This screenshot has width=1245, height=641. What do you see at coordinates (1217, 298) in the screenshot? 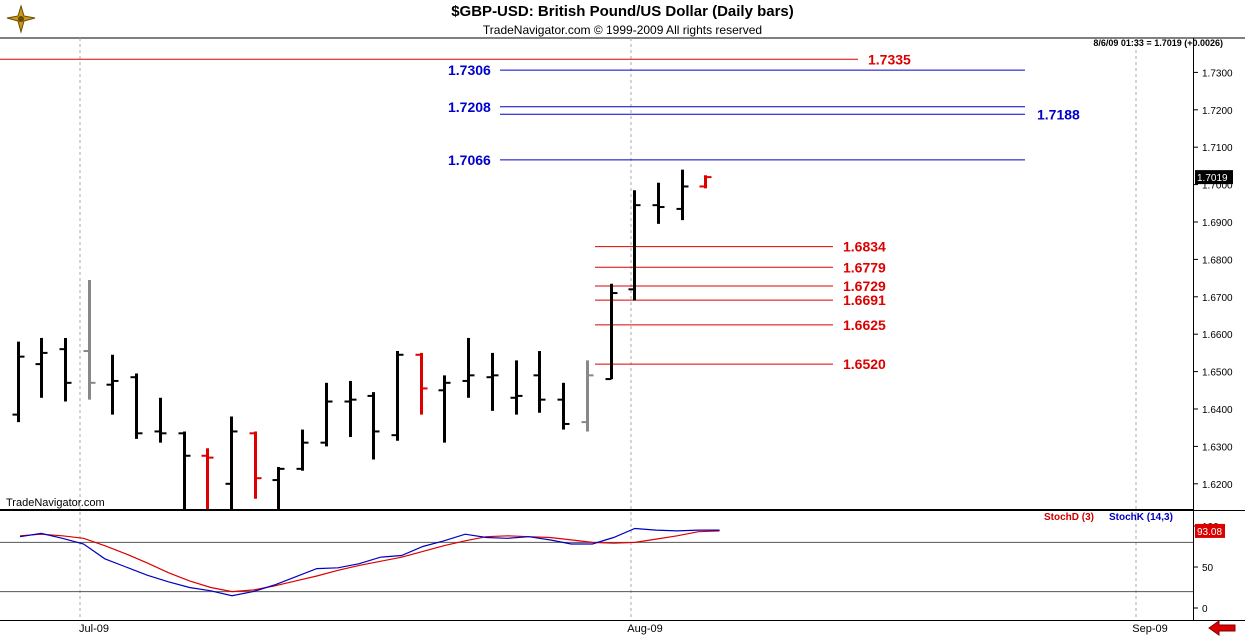
I see `y-tick-label: 1.6700` at bounding box center [1217, 298].